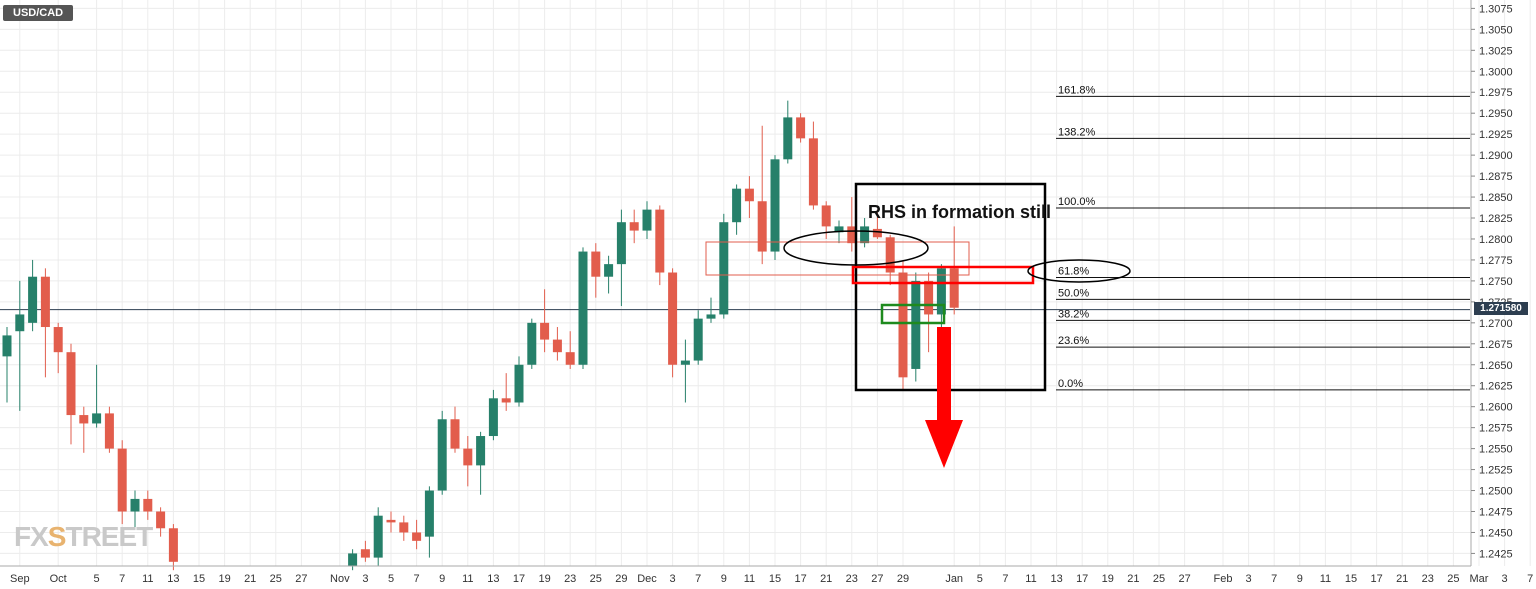  I want to click on price-tick-label: 1.2925, so click(1496, 135).